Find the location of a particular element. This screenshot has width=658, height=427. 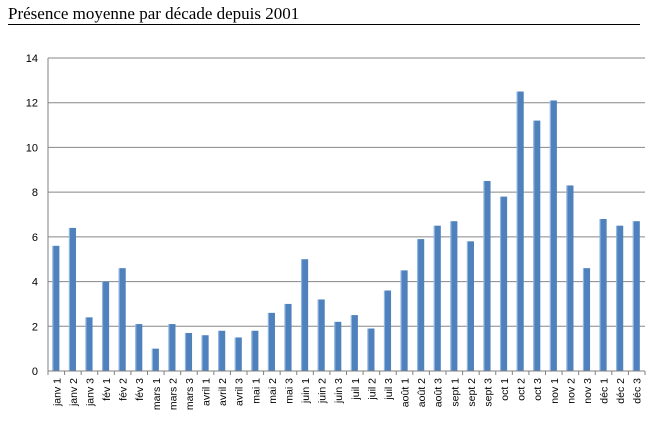

x-tick-label: oct 2 is located at coordinates (522, 389).